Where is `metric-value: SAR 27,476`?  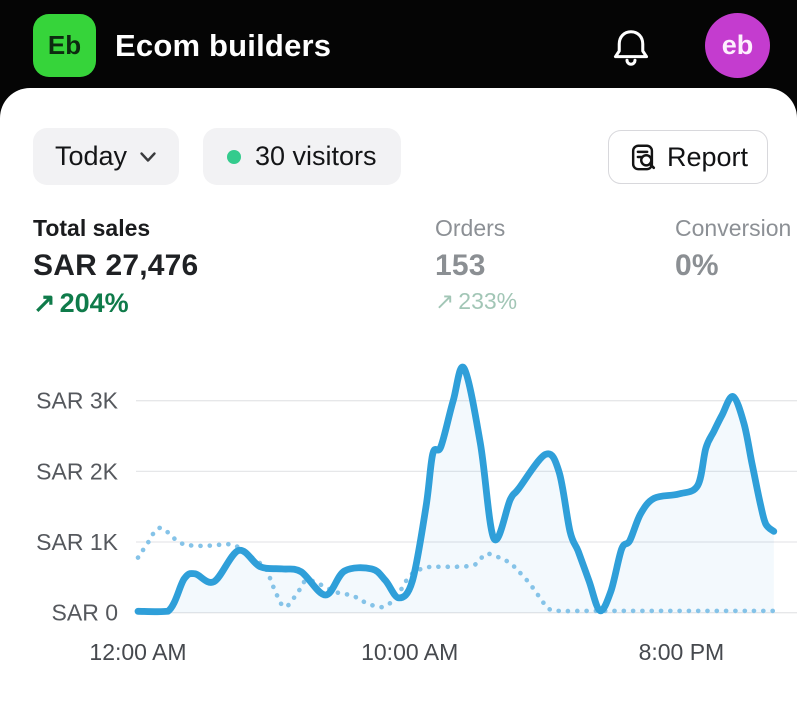
metric-value: SAR 27,476 is located at coordinates (116, 265).